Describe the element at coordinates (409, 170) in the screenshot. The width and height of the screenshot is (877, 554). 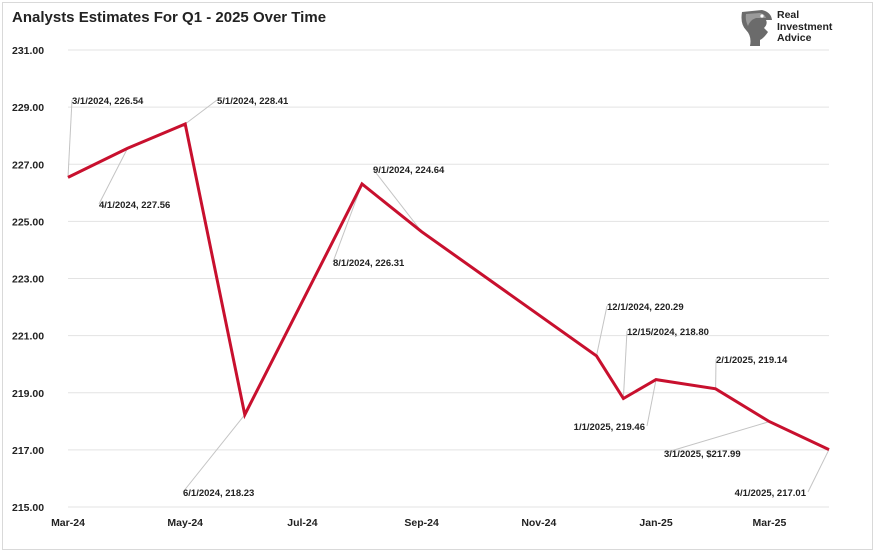
I see `data-label: 9/1/2024, 224.64` at that location.